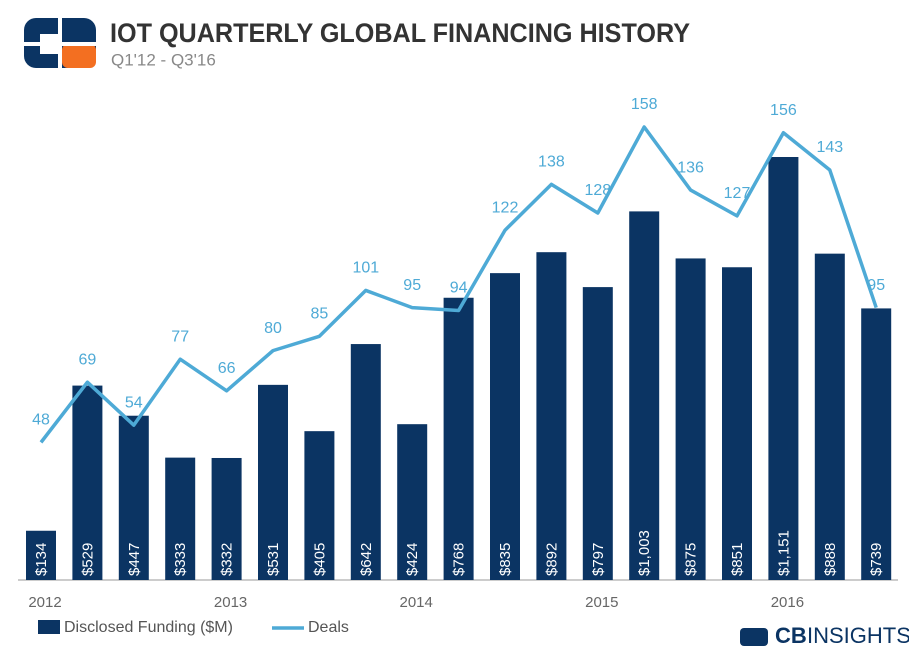  I want to click on brand-icon, so click(754, 637).